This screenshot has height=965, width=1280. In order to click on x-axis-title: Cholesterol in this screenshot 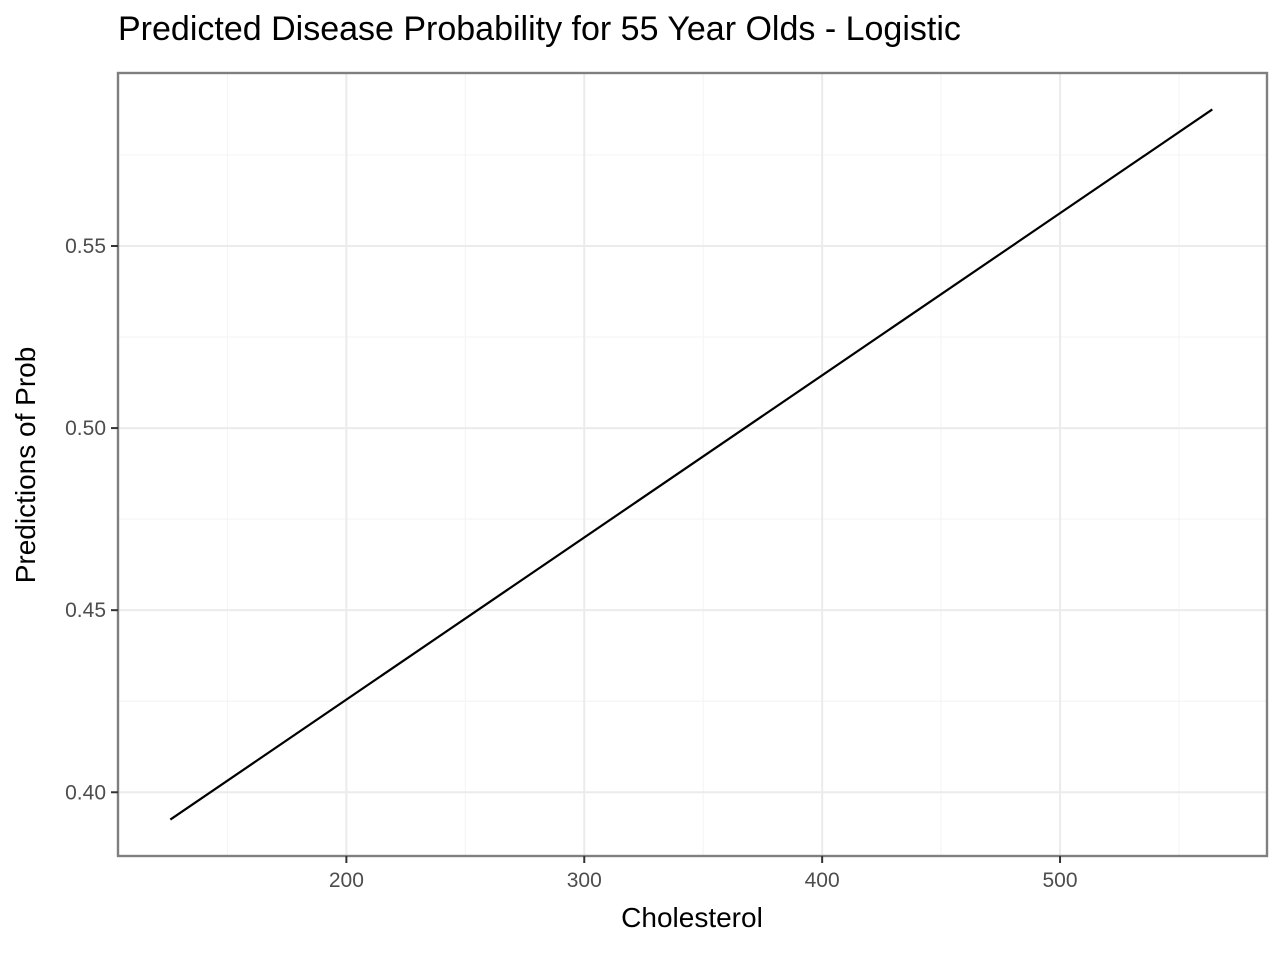, I will do `click(692, 917)`.